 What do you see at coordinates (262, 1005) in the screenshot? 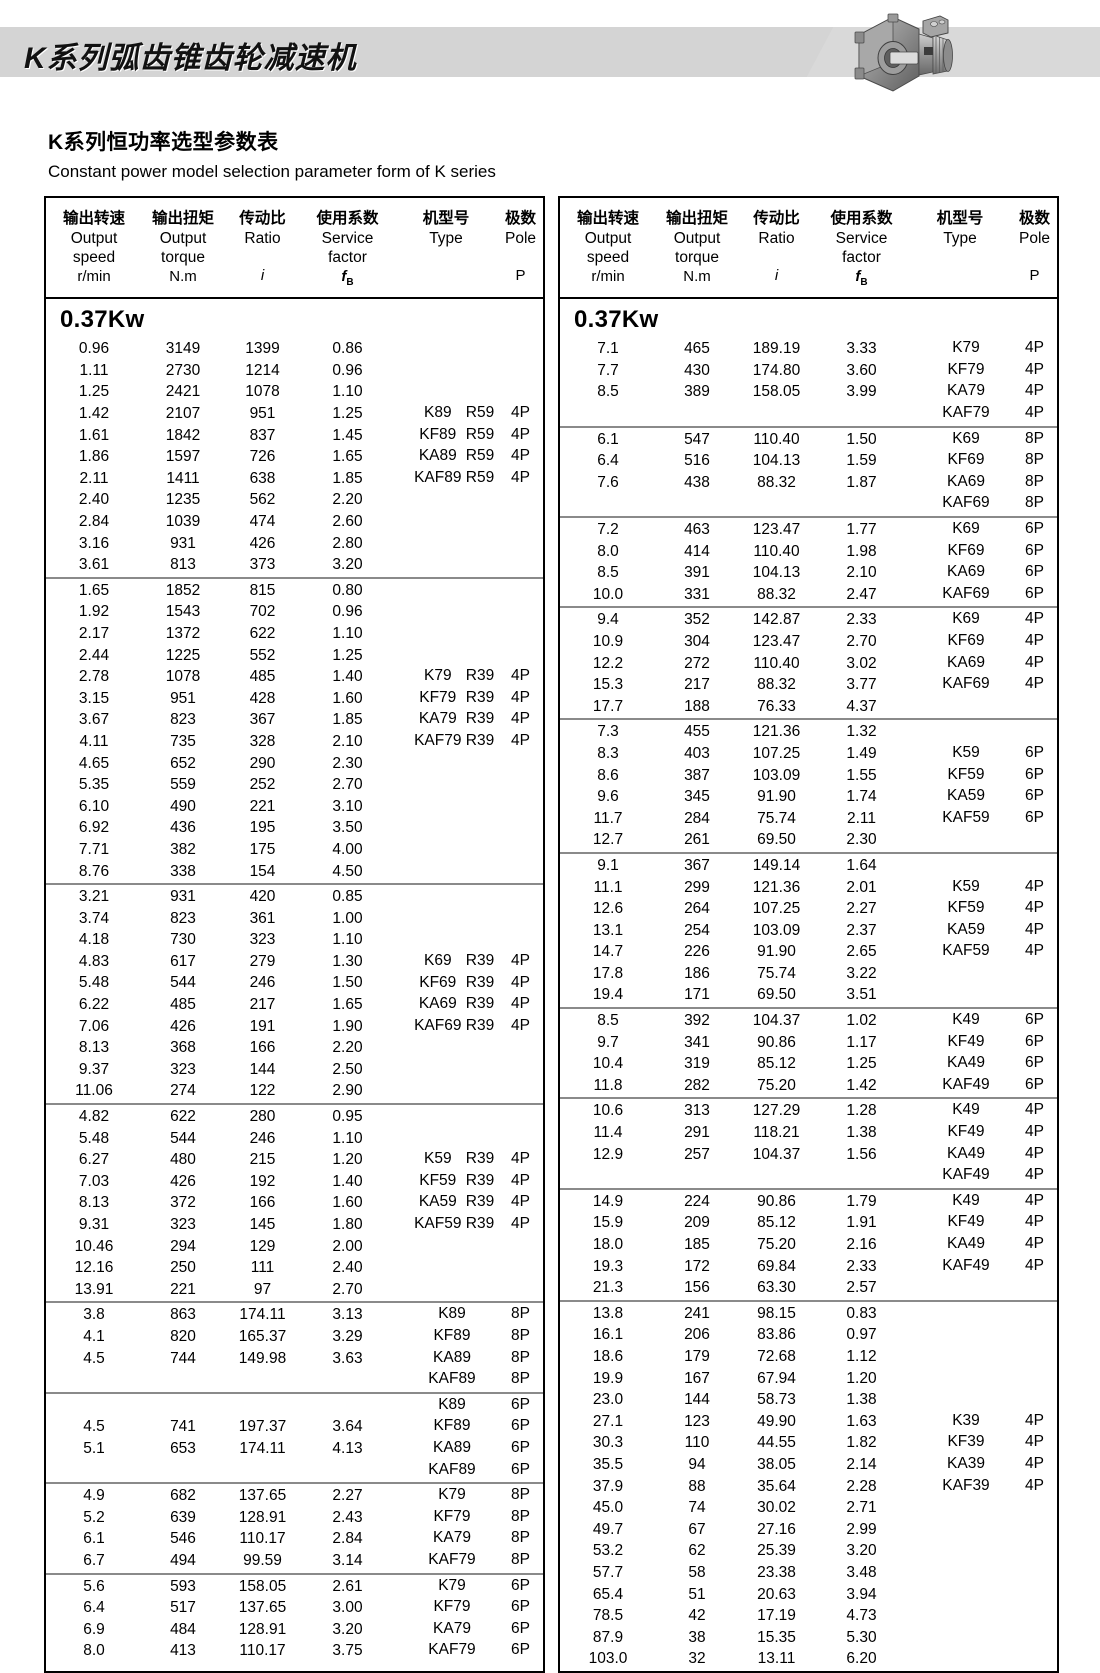
I see `cell-ratio: 217` at bounding box center [262, 1005].